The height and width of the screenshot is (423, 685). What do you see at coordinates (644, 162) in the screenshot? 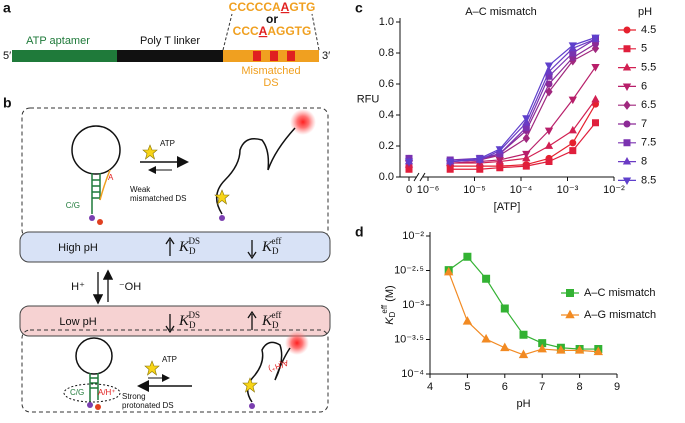
I see `legend-label: 8` at bounding box center [644, 162].